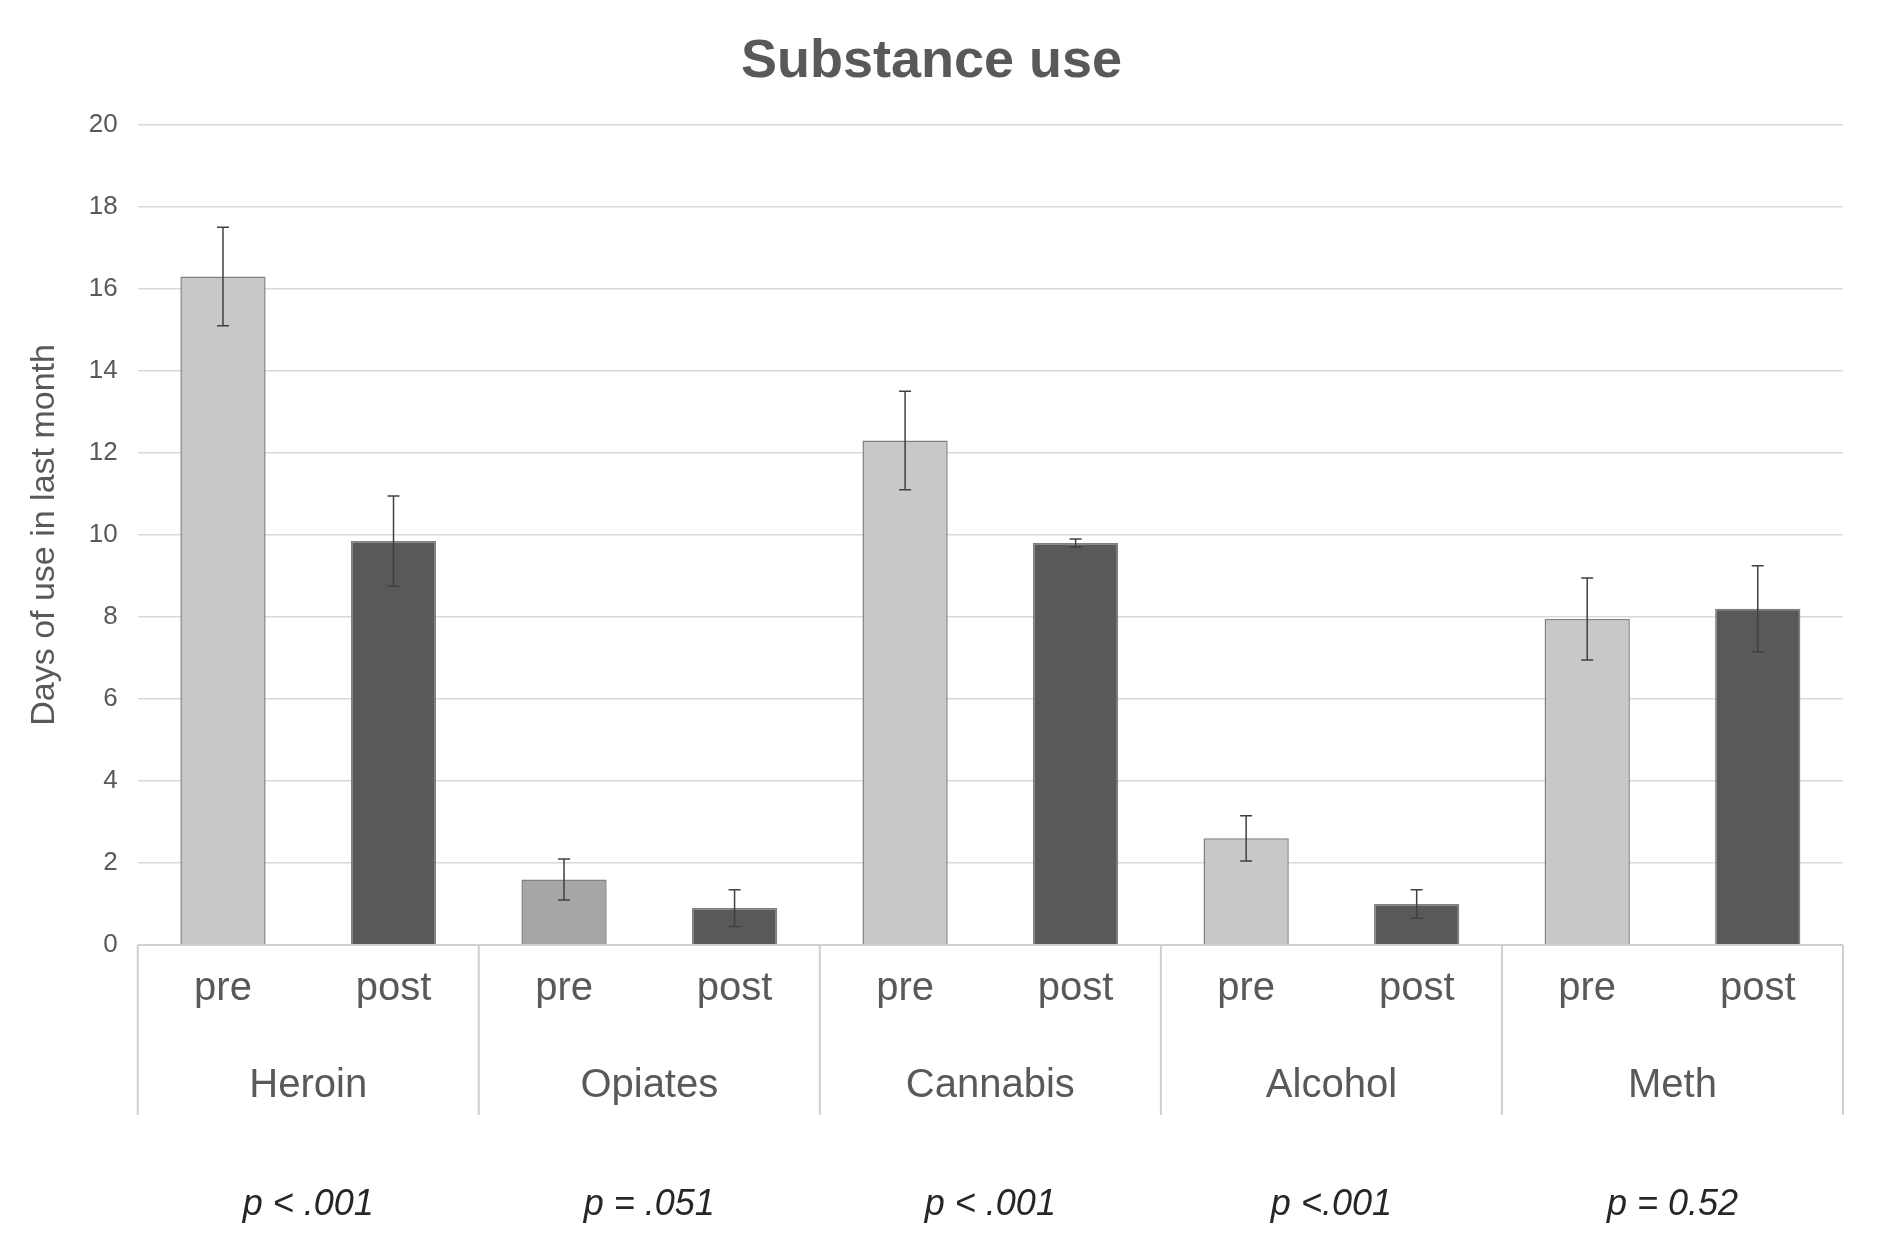 The image size is (1883, 1245). What do you see at coordinates (110, 697) in the screenshot?
I see `y-tick-label: 6` at bounding box center [110, 697].